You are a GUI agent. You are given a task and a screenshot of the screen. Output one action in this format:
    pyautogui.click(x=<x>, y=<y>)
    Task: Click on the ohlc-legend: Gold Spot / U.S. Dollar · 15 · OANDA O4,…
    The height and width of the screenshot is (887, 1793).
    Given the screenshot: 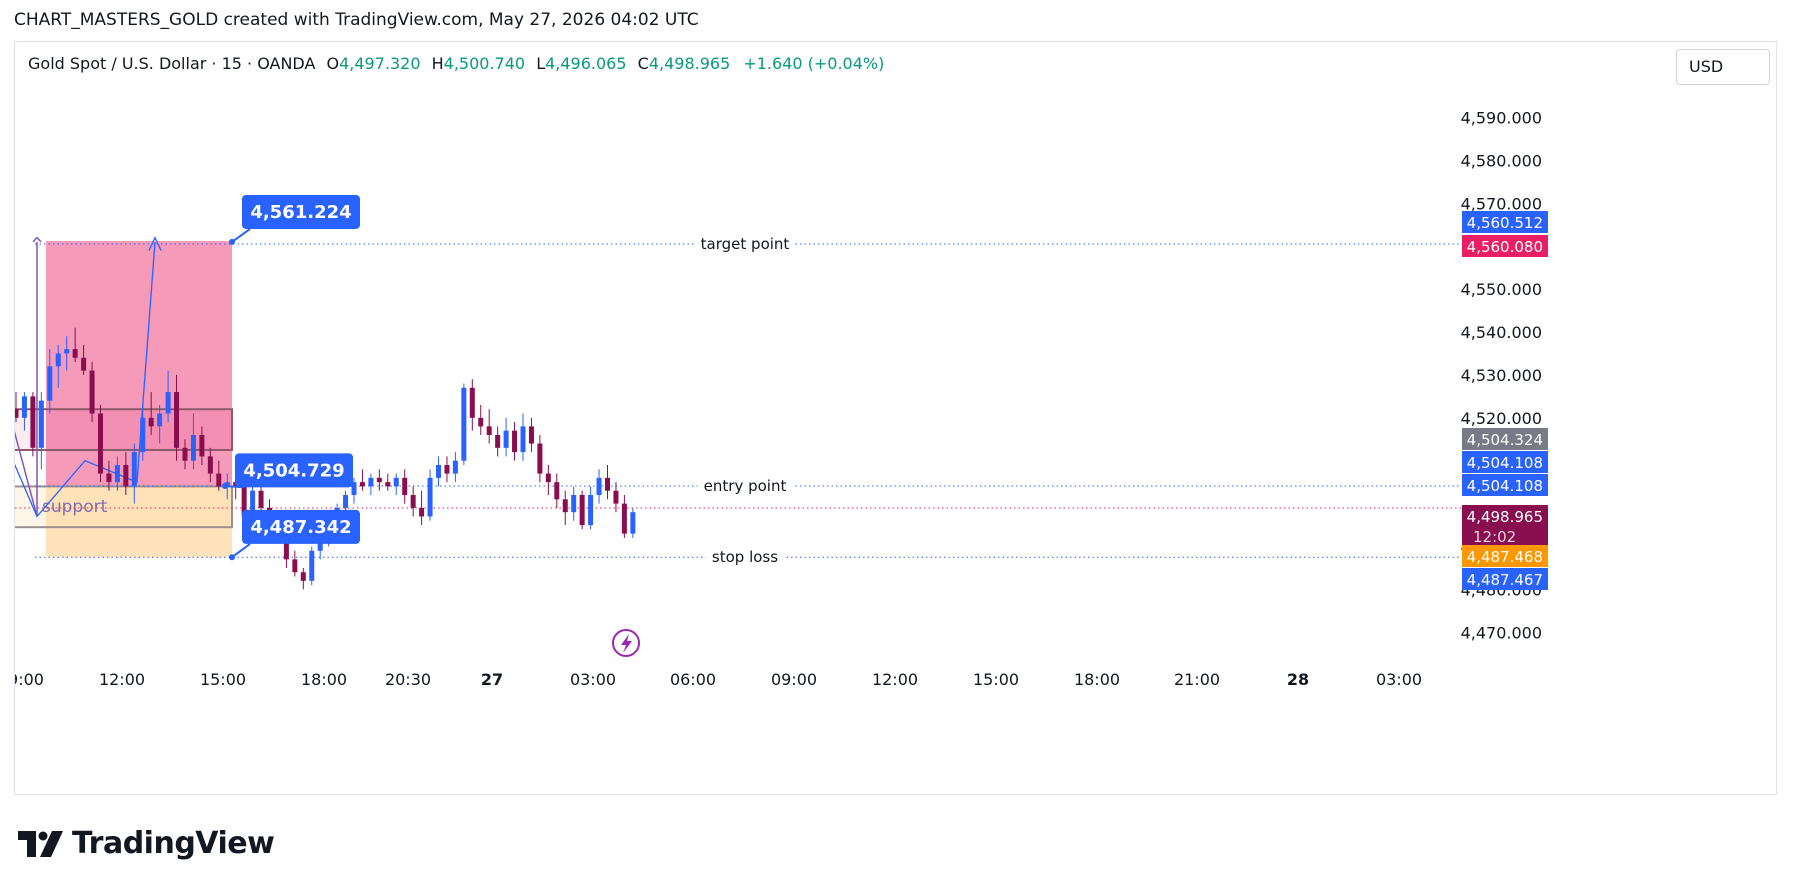 What is the action you would take?
    pyautogui.click(x=456, y=63)
    